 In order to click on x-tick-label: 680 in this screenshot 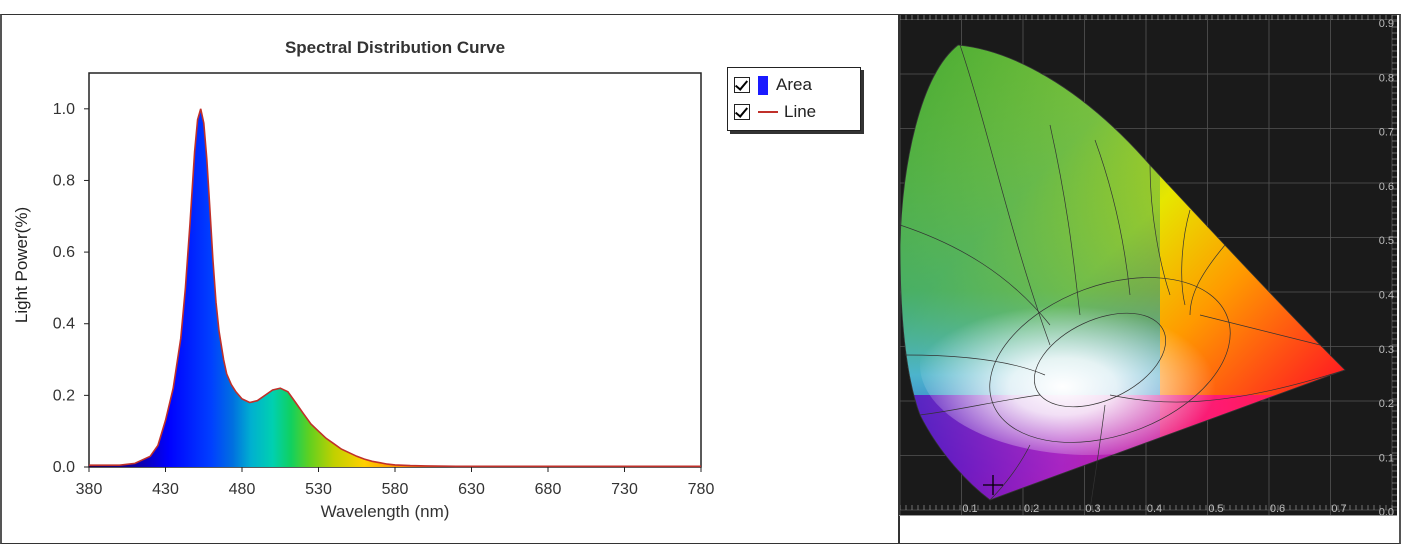, I will do `click(548, 489)`.